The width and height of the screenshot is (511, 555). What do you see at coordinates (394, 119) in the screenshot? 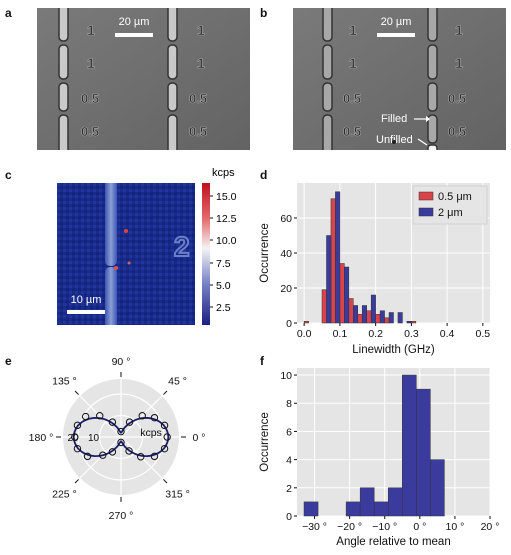
I see `filled-annotation: Filled` at bounding box center [394, 119].